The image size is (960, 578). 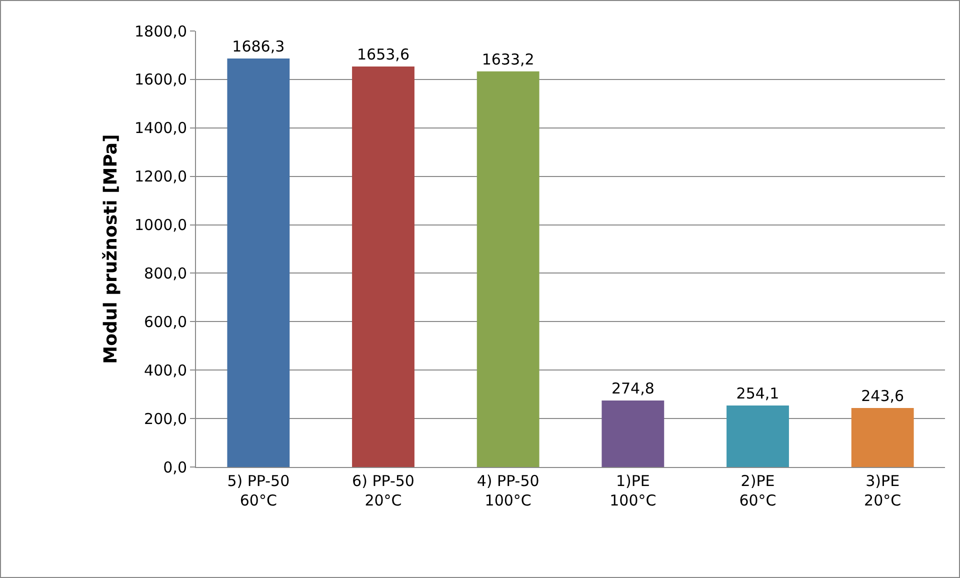 I want to click on data-label: 1686,3, so click(x=258, y=47).